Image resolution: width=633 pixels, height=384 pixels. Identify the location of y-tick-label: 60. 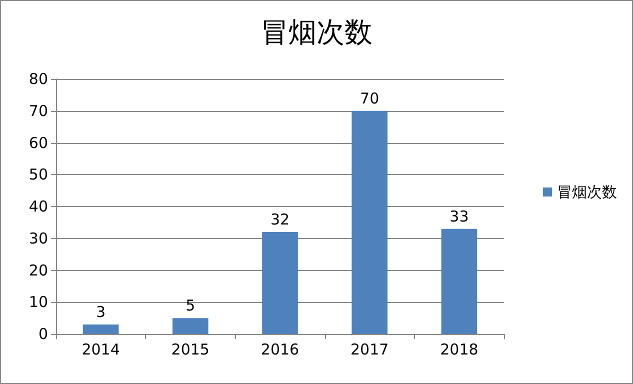
(38, 143).